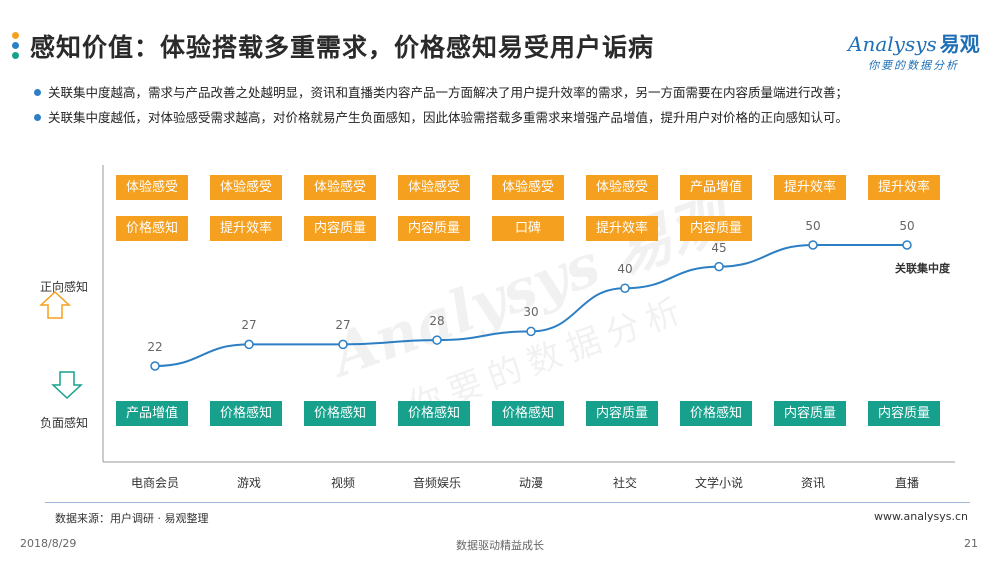 This screenshot has width=1000, height=563. What do you see at coordinates (719, 247) in the screenshot?
I see `data-label: 45` at bounding box center [719, 247].